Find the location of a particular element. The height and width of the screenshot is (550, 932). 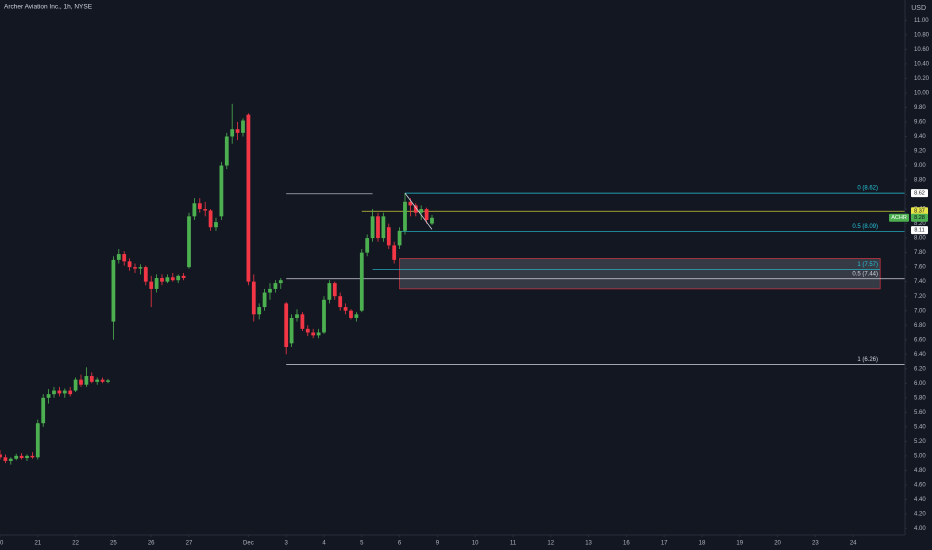

y-tick-label: 9.40 is located at coordinates (920, 137).